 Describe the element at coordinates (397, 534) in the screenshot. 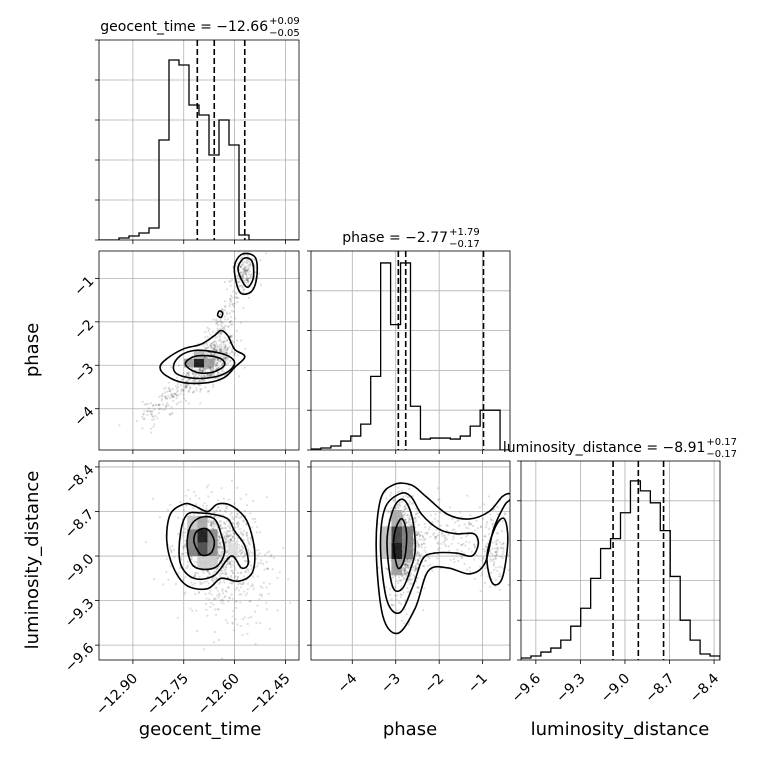

I see `density-cell` at that location.